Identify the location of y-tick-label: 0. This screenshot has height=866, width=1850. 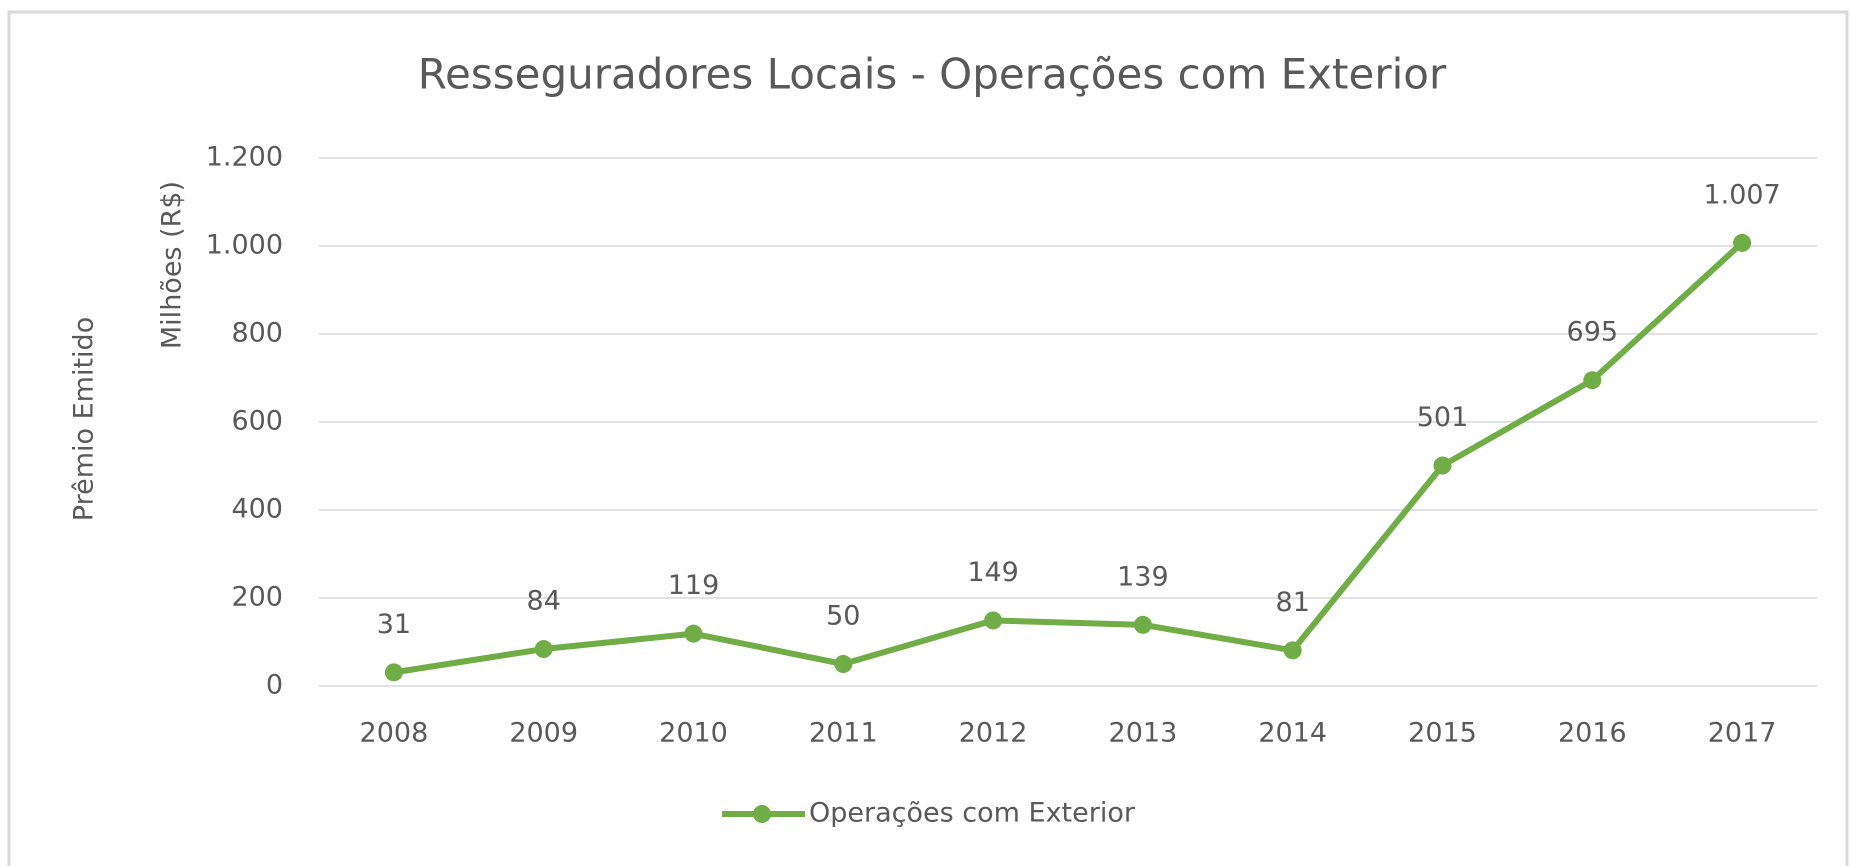
(274, 685).